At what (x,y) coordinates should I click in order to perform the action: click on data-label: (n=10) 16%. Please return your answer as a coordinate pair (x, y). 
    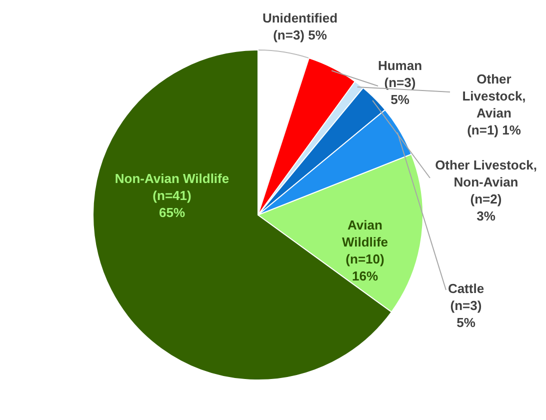
    Looking at the image, I should click on (365, 268).